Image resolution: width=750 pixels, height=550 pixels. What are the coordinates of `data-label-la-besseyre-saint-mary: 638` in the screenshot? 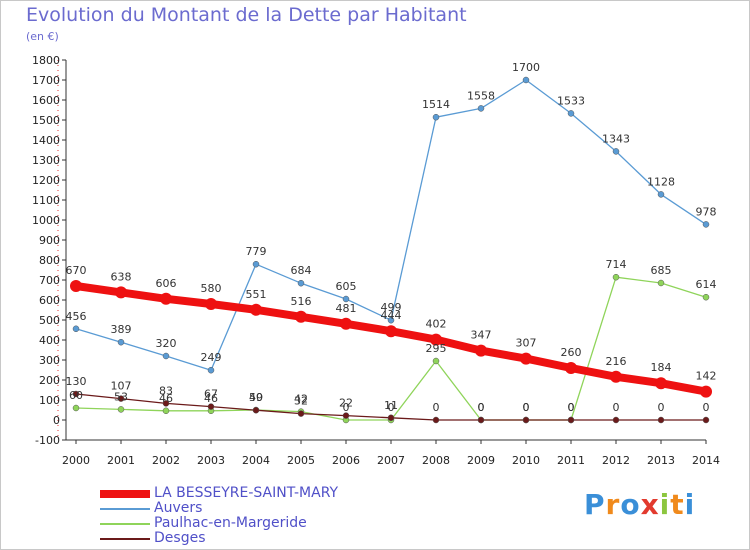 It's located at (121, 276).